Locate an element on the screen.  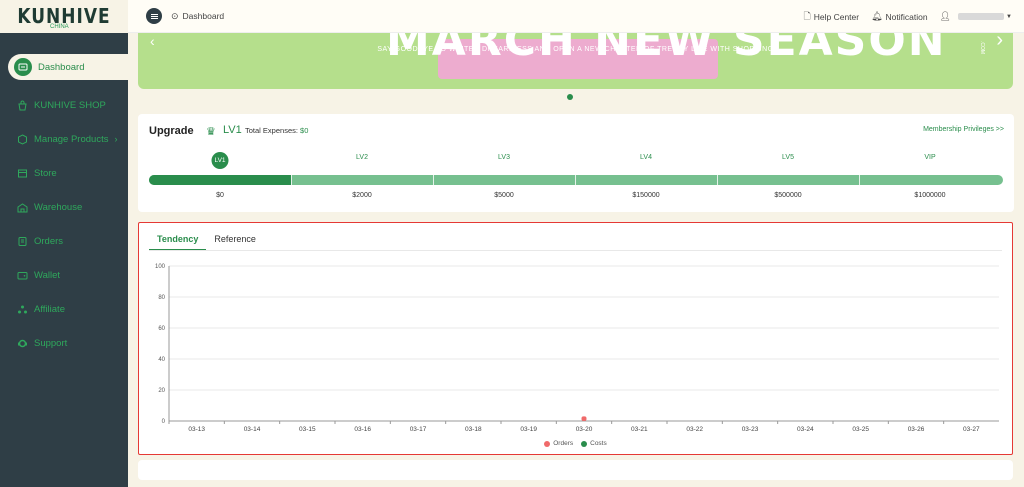
user-menu: 👤︎ ▼ is located at coordinates (976, 16).